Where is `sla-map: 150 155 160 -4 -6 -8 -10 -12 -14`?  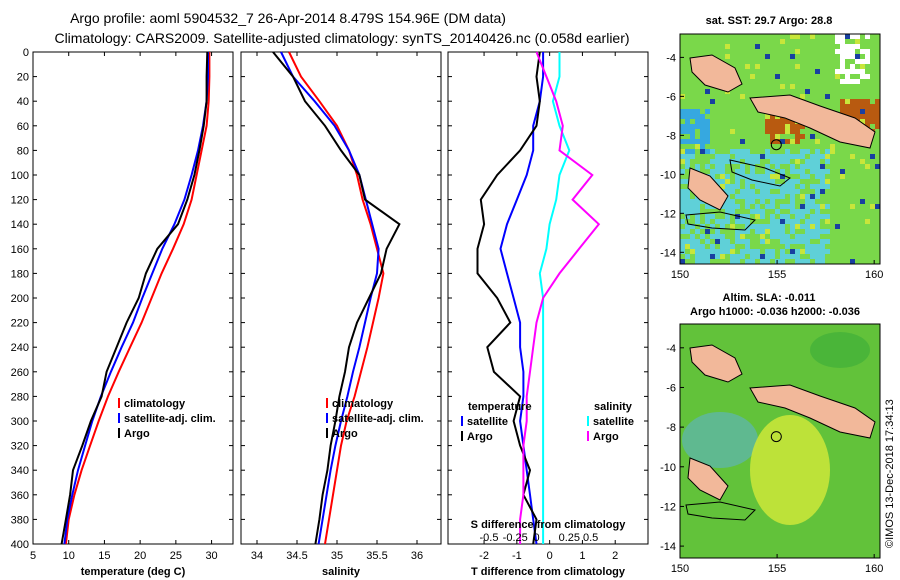 sla-map: 150 155 160 -4 -6 -8 -10 -12 -14 is located at coordinates (771, 449).